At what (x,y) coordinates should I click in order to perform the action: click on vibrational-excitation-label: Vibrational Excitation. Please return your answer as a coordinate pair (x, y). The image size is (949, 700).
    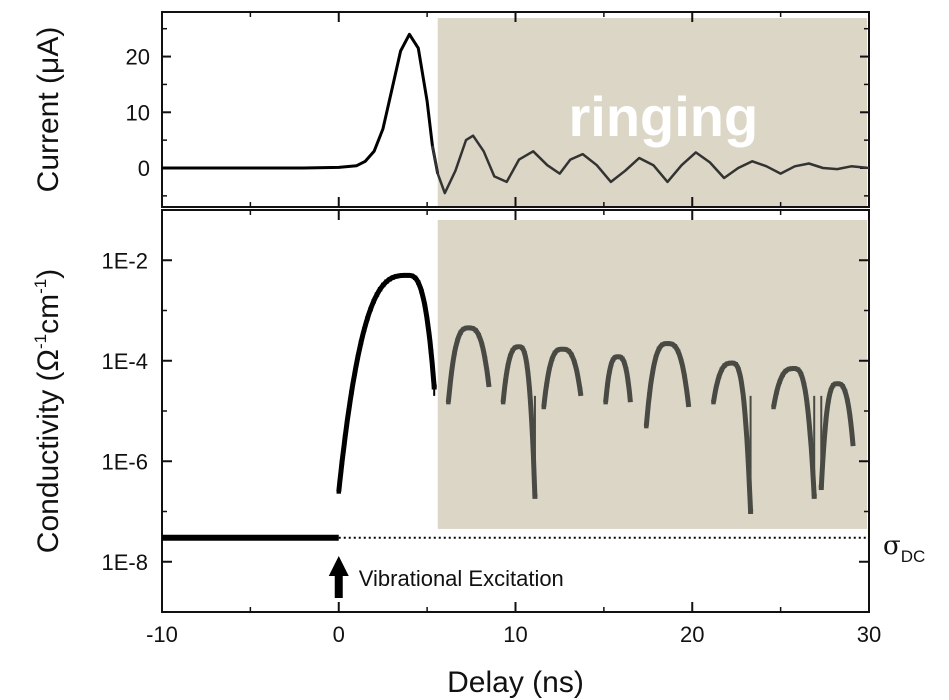
    Looking at the image, I should click on (461, 578).